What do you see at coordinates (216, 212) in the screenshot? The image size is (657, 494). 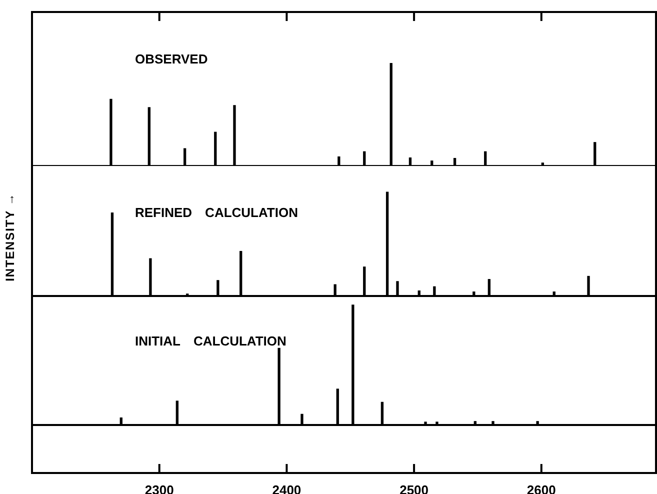 I see `annotation: REFINED CALCULATION` at bounding box center [216, 212].